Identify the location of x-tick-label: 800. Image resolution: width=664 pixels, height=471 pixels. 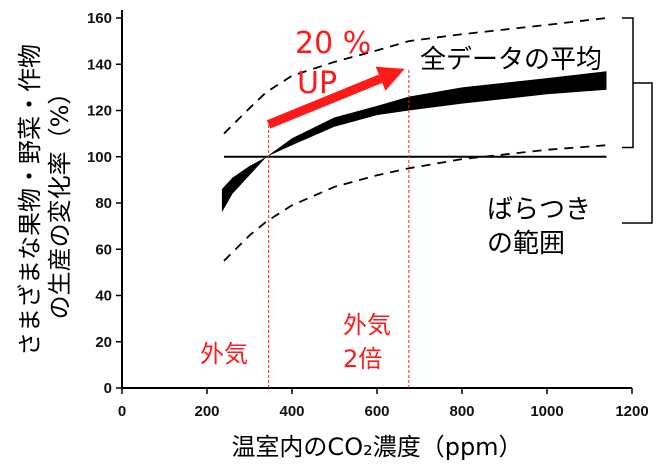
(461, 411).